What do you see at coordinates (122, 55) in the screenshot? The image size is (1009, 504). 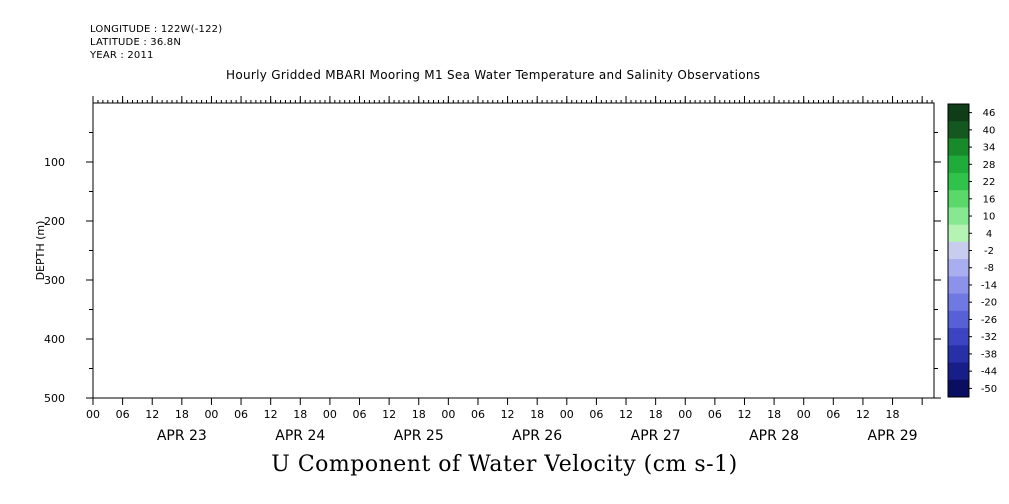 I see `year-label: YEAR : 2011` at bounding box center [122, 55].